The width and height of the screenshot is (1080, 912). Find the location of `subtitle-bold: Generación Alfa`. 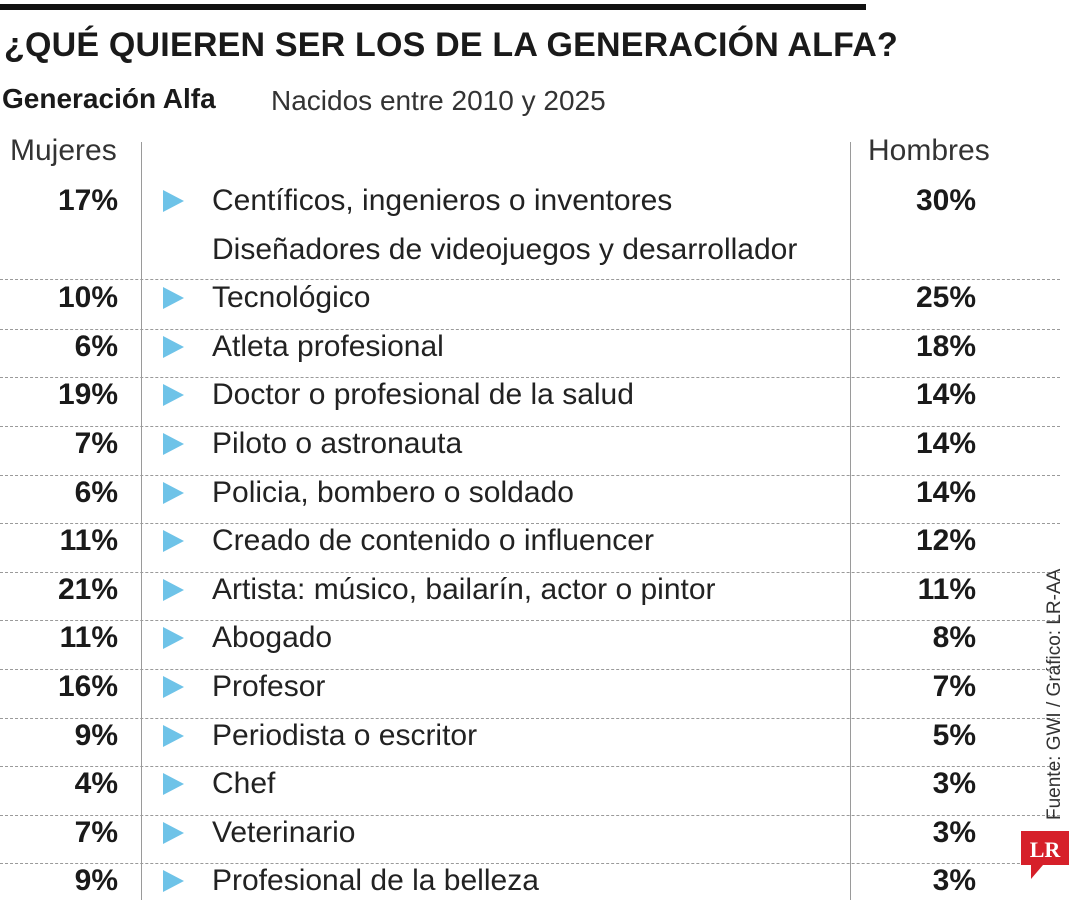

subtitle-bold: Generación Alfa is located at coordinates (109, 98).